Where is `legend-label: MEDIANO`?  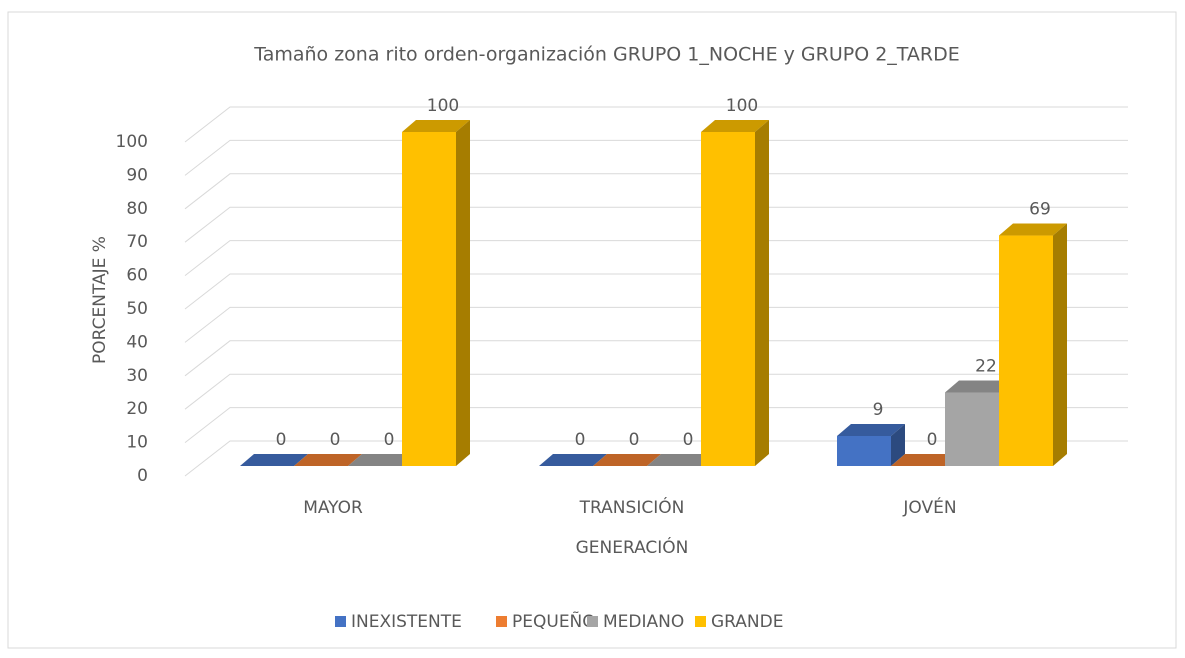
legend-label: MEDIANO is located at coordinates (643, 622).